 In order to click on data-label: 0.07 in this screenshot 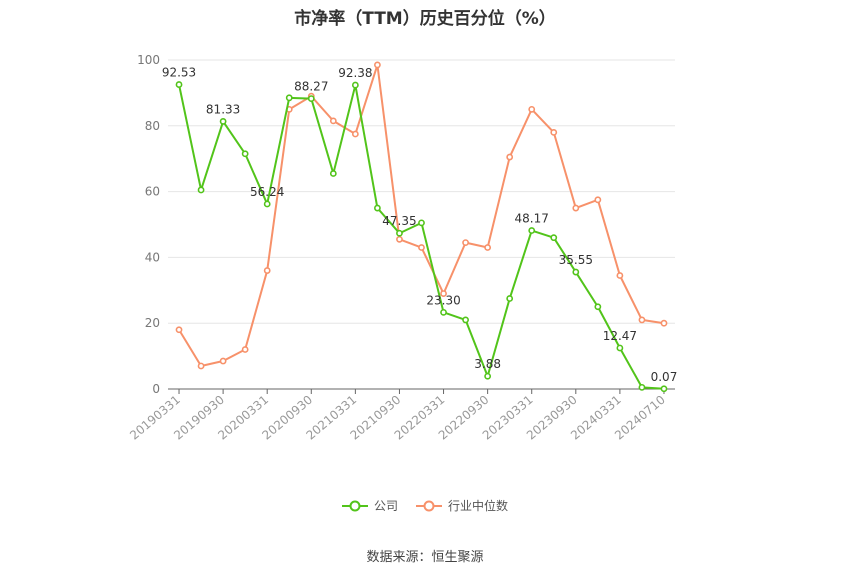, I will do `click(664, 377)`.